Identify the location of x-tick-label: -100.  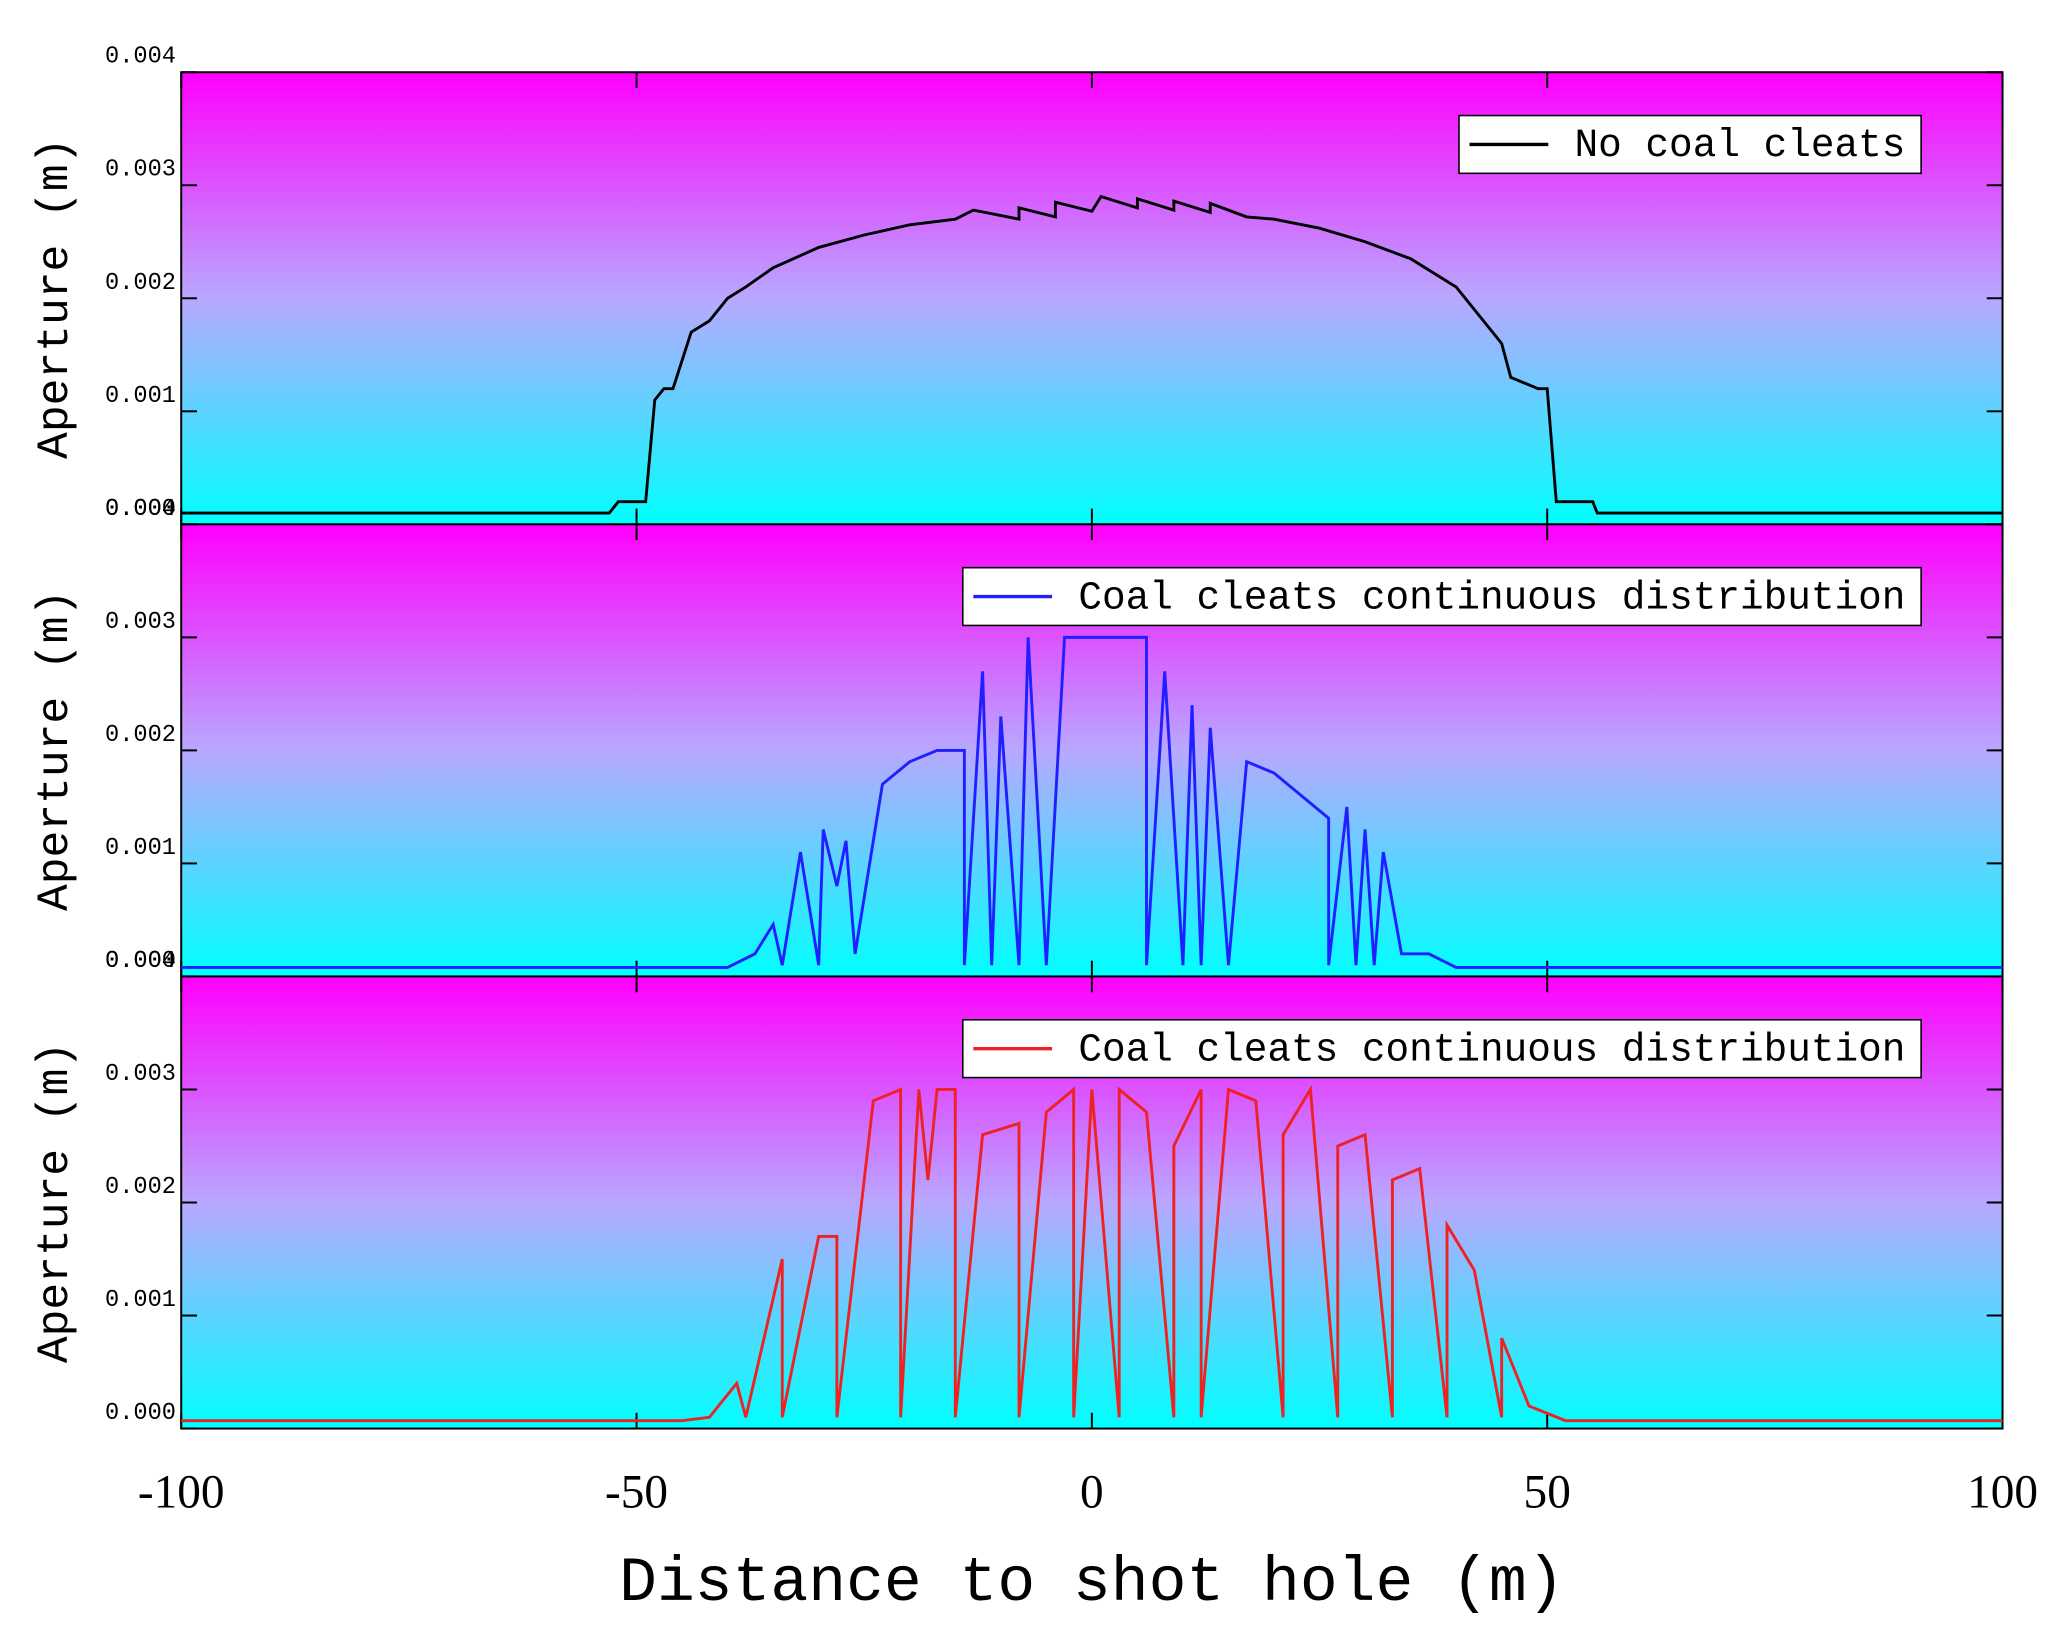
(181, 1493).